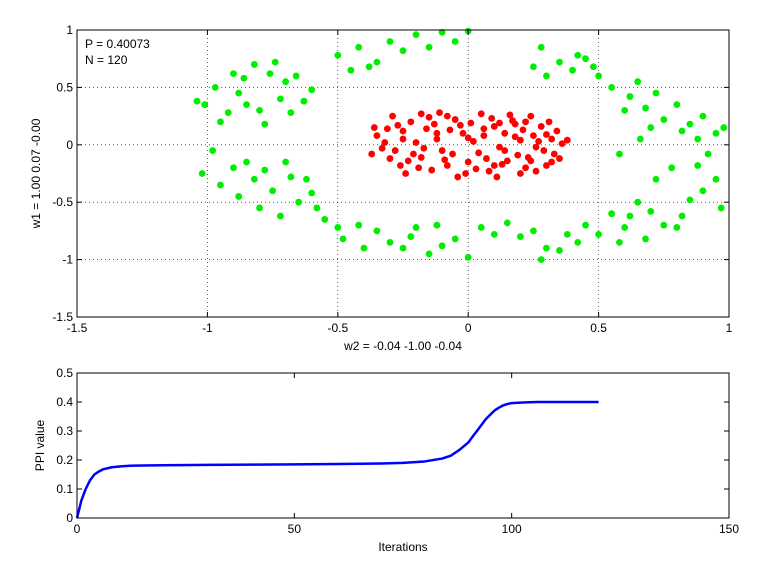 Image resolution: width=768 pixels, height=576 pixels. I want to click on scatter-x-axis-label: w2 = -0.04 -1.00 -0.04, so click(402, 346).